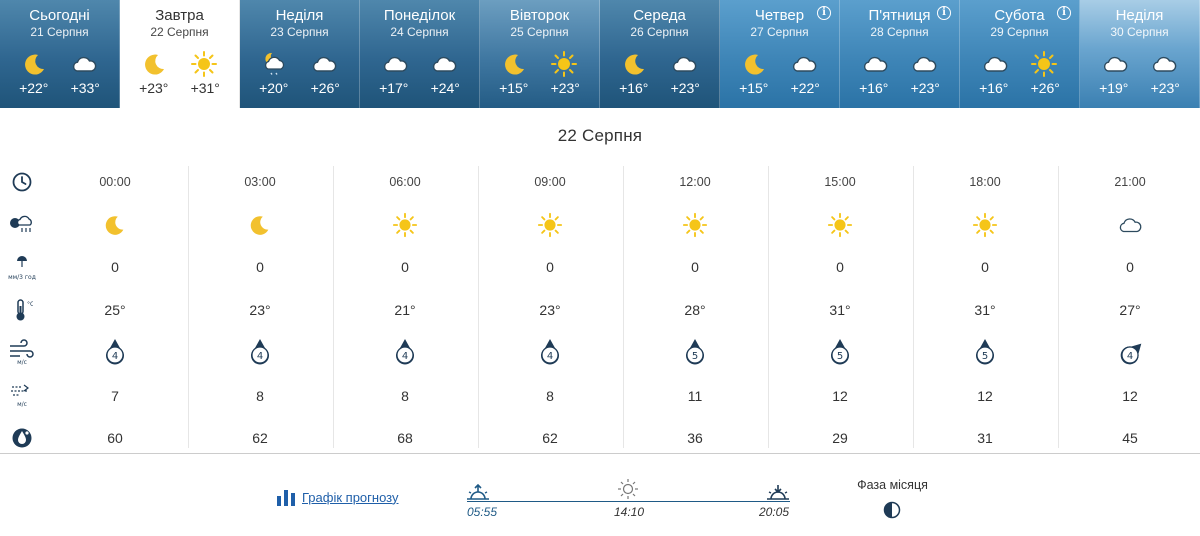 The height and width of the screenshot is (536, 1200). What do you see at coordinates (325, 88) in the screenshot?
I see `day-max-temp: +26°` at bounding box center [325, 88].